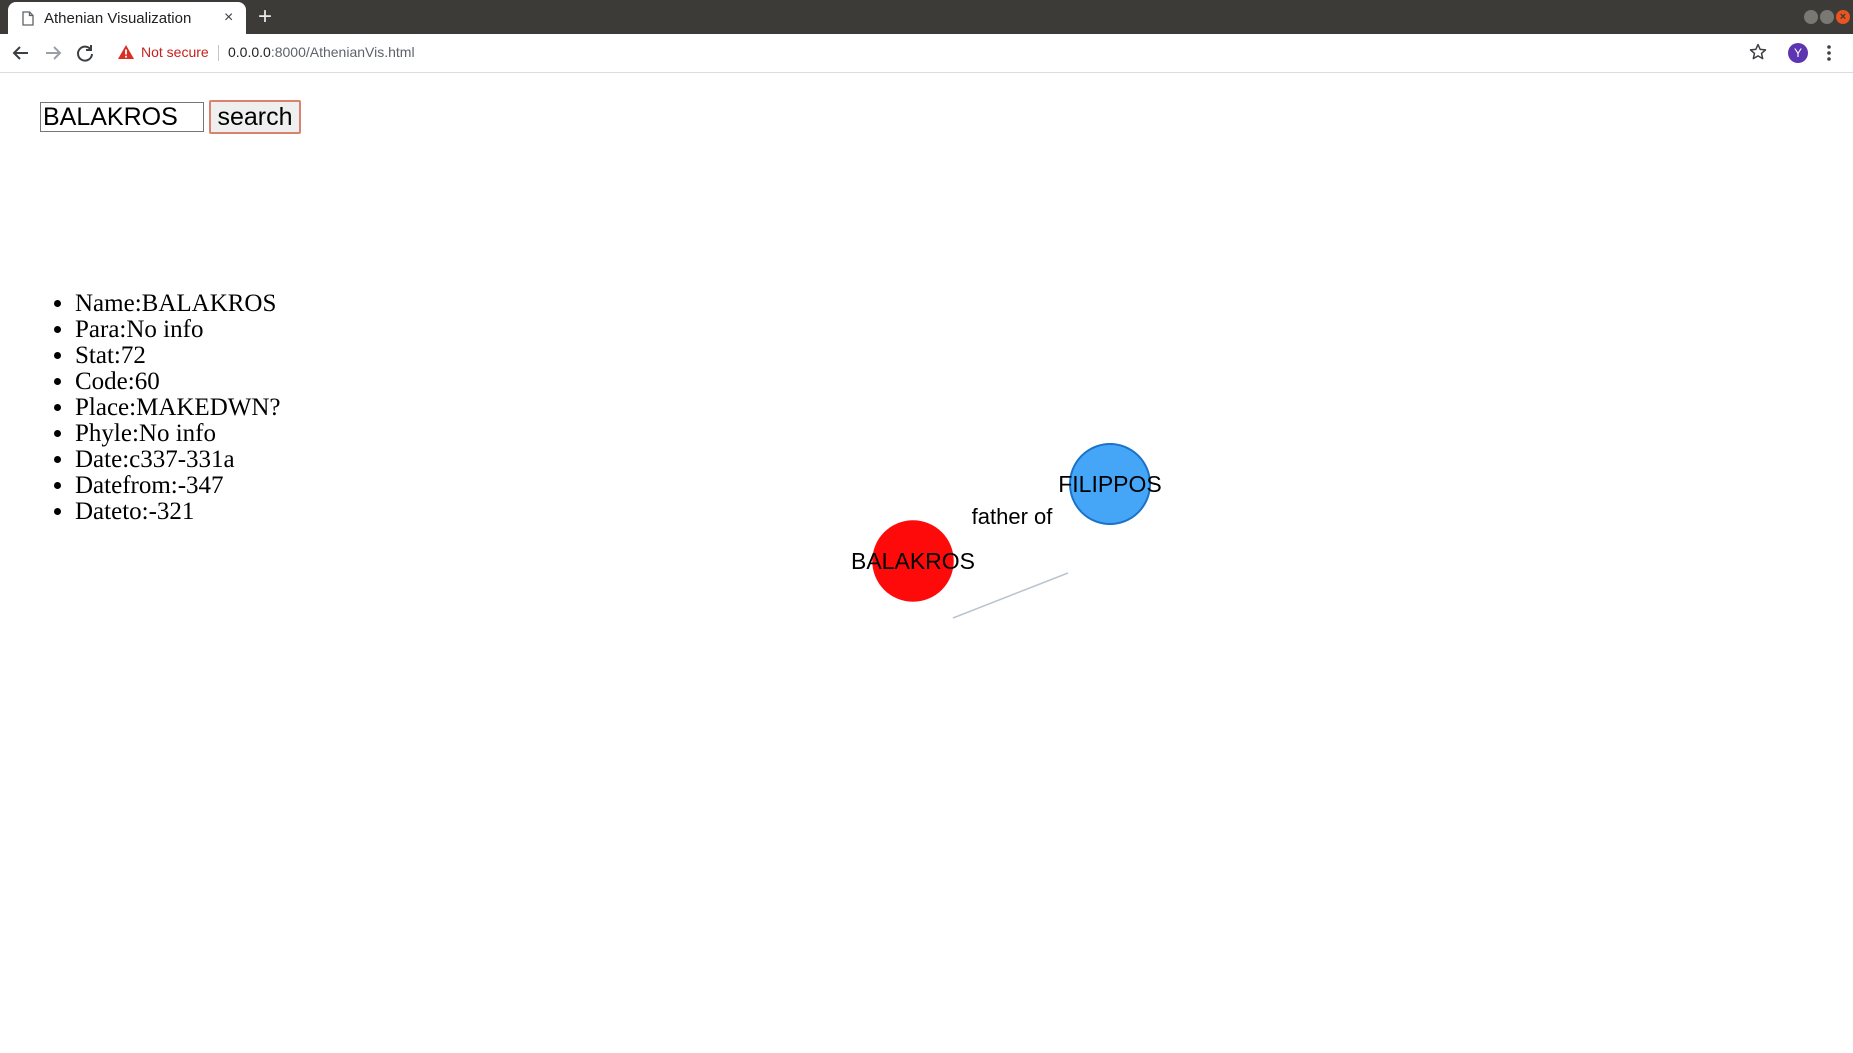  I want to click on node-balakros, so click(913, 561).